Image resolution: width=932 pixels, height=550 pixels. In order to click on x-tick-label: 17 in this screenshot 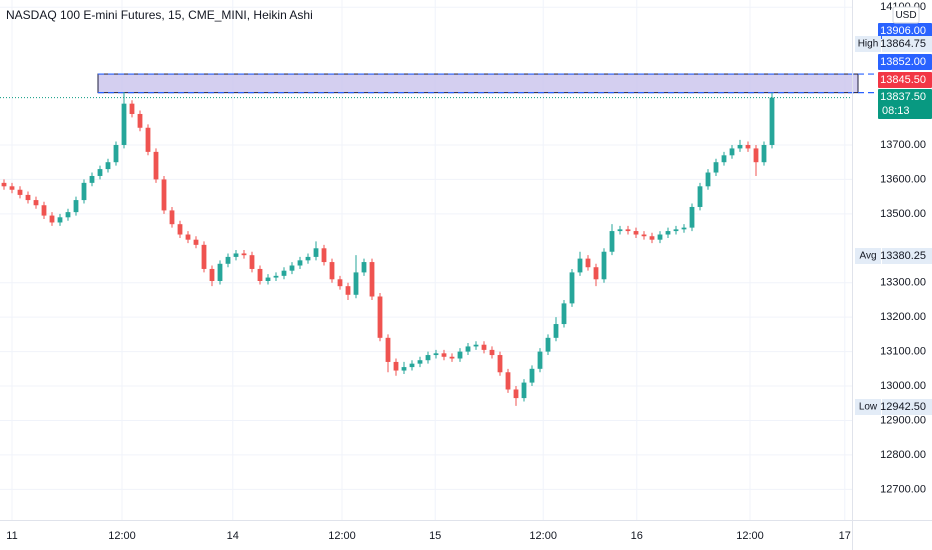, I will do `click(845, 536)`.